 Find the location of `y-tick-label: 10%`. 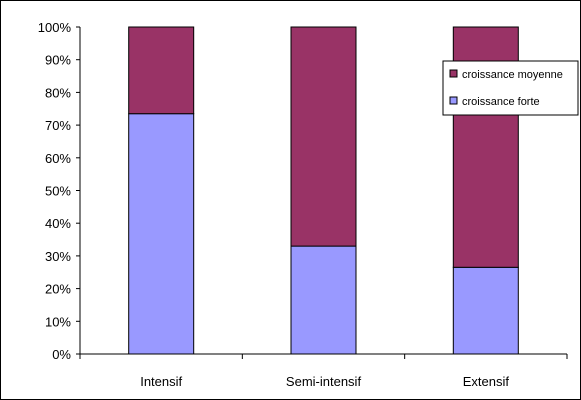

y-tick-label: 10% is located at coordinates (58, 321).